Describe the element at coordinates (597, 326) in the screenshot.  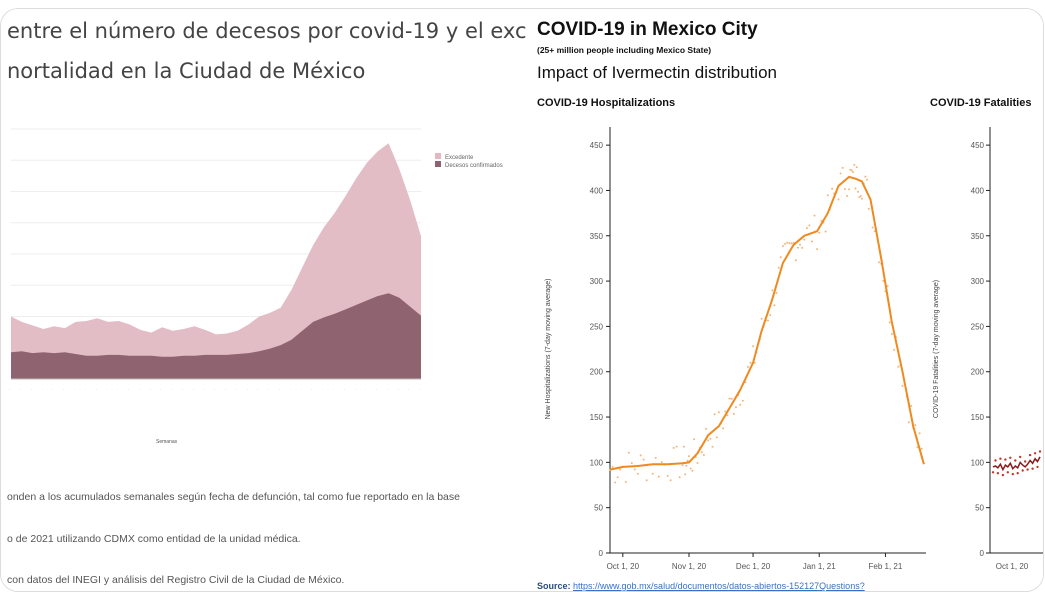
I see `y-tick-label: 250` at that location.